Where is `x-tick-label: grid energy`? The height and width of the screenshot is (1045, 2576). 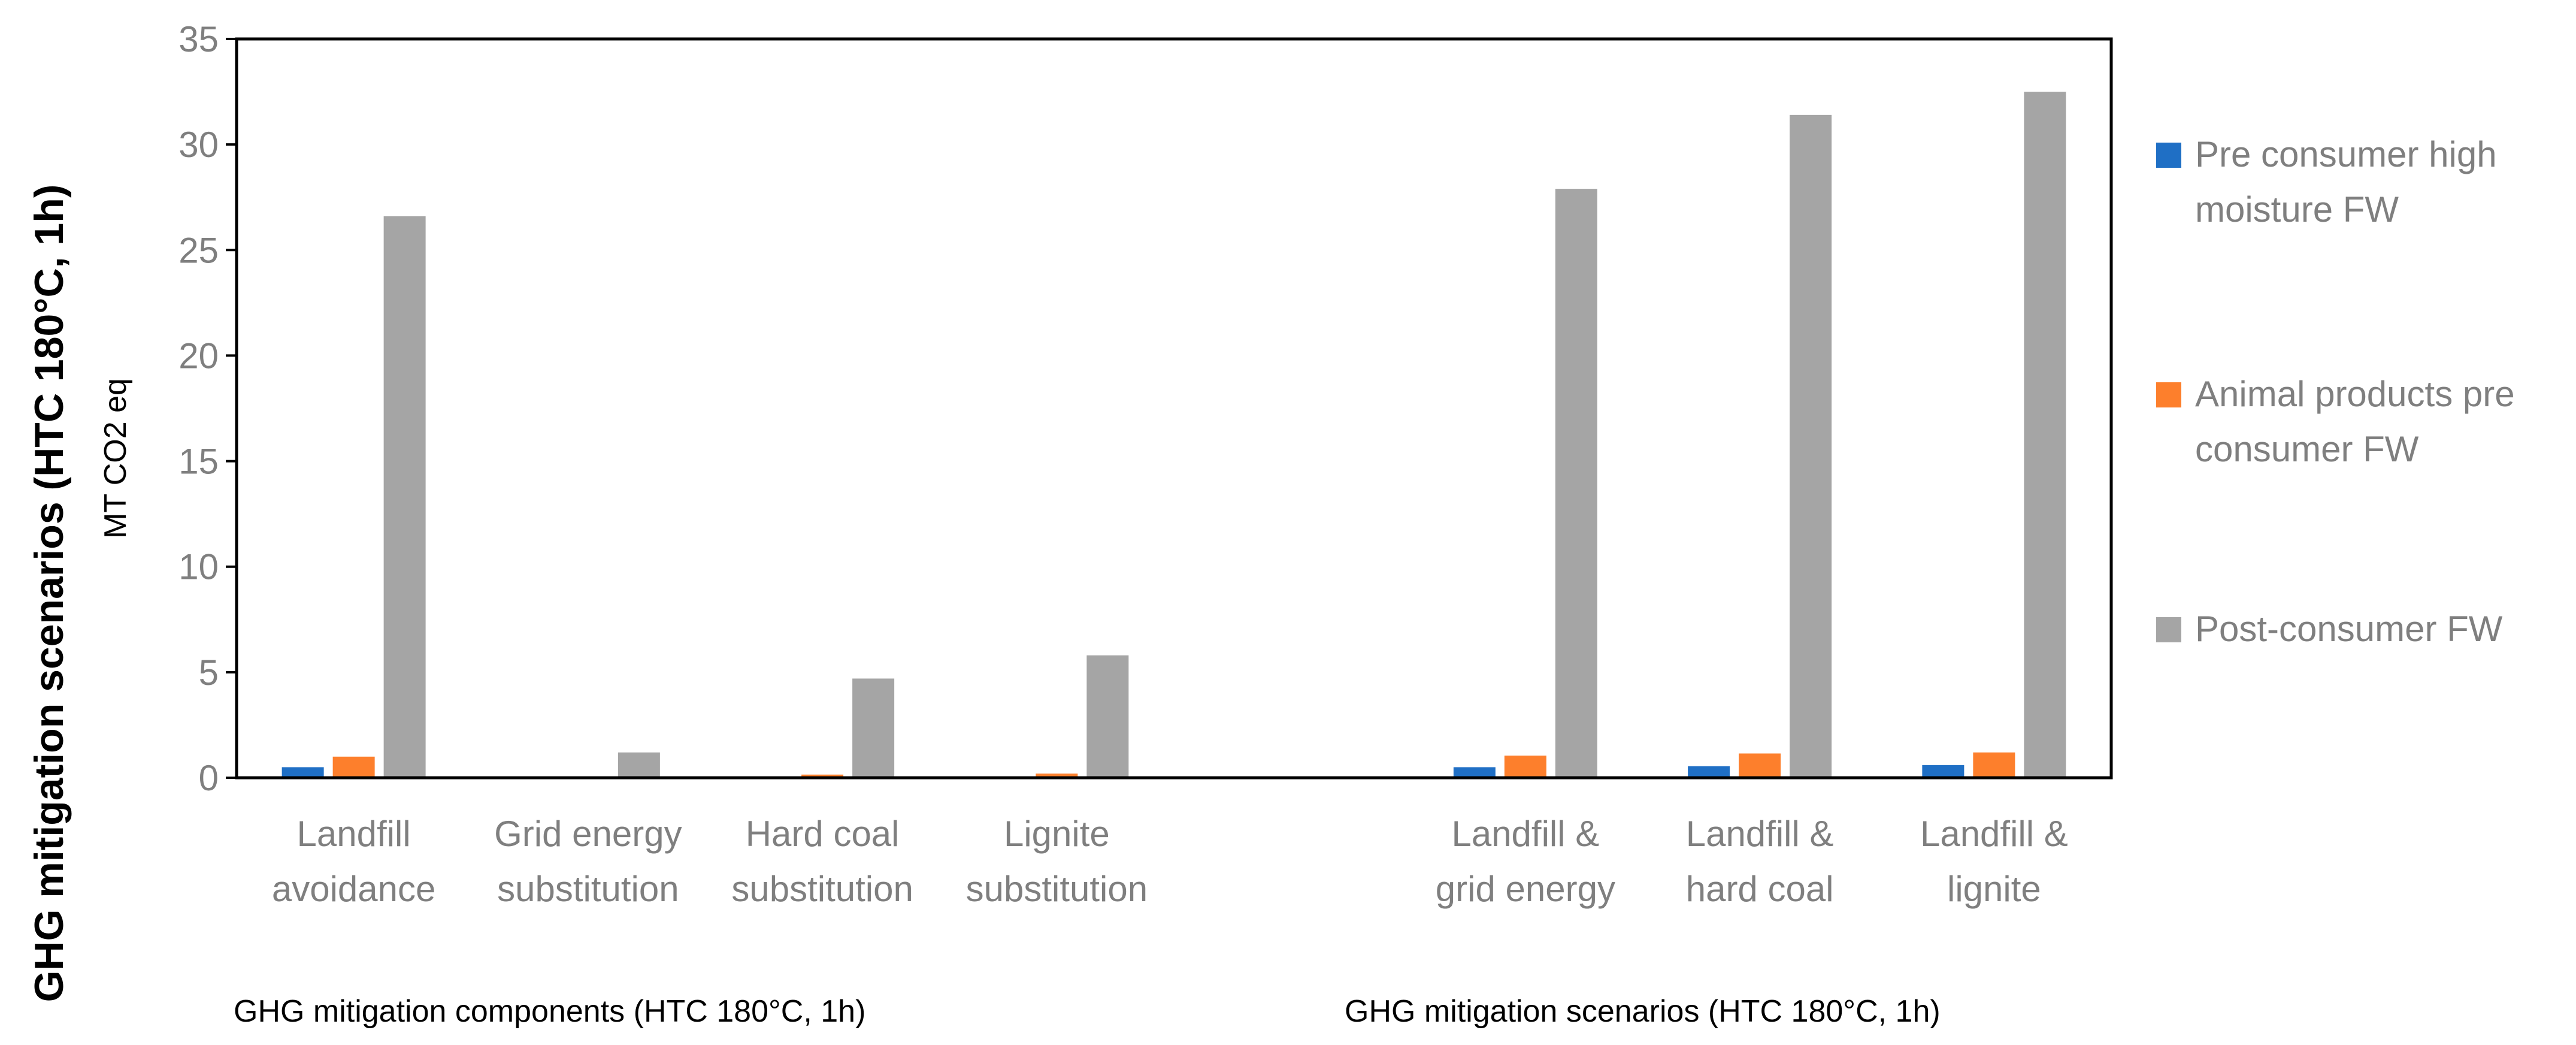
x-tick-label: grid energy is located at coordinates (1525, 889).